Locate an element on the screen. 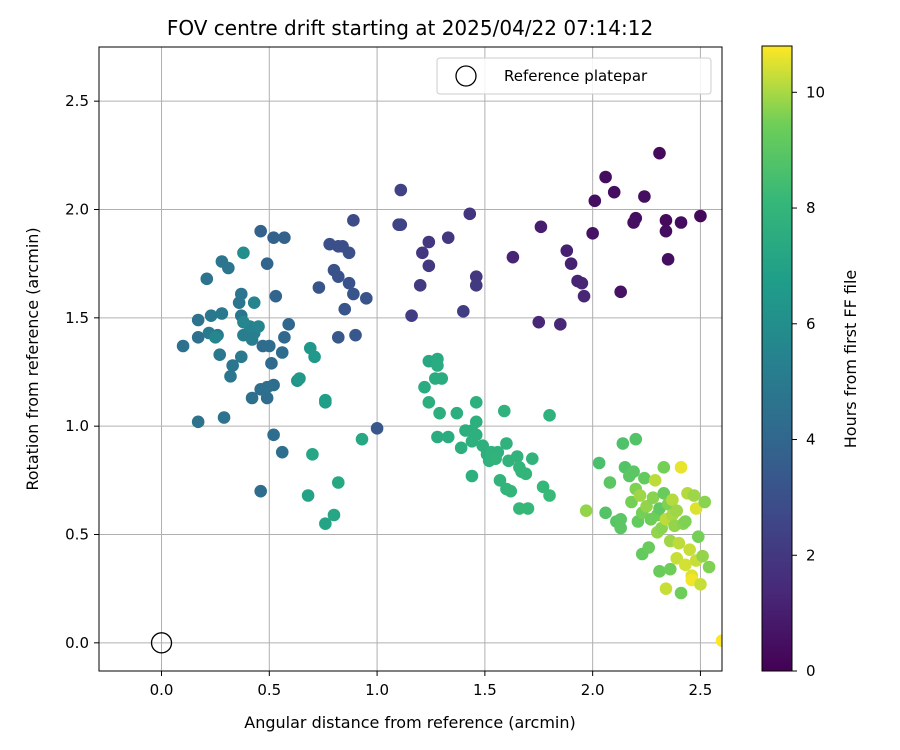  colorbar-tick-label: 8 is located at coordinates (811, 208).